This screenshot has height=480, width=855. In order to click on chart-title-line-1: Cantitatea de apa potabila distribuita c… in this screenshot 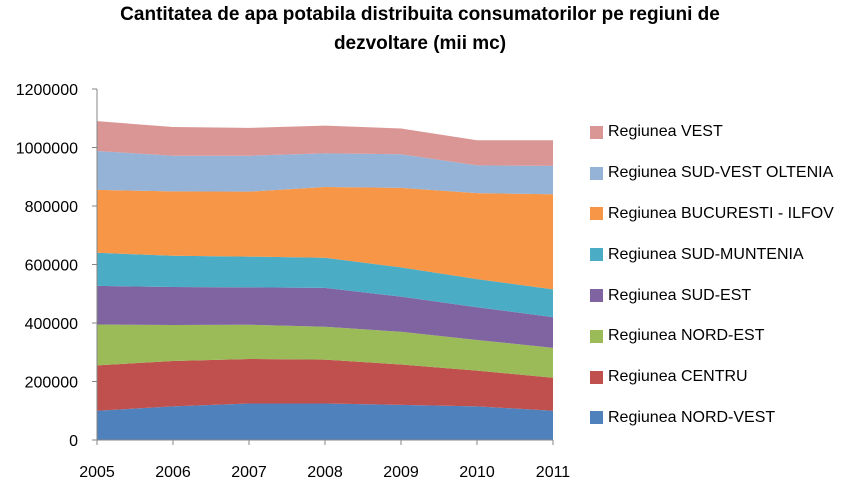, I will do `click(420, 14)`.